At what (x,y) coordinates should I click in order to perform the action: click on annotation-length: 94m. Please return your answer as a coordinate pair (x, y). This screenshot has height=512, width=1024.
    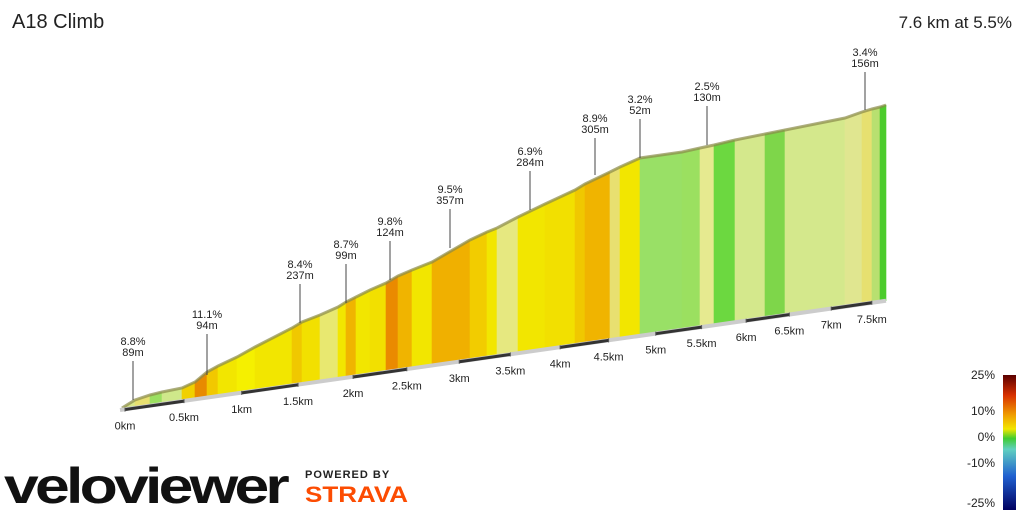
    Looking at the image, I should click on (206, 326).